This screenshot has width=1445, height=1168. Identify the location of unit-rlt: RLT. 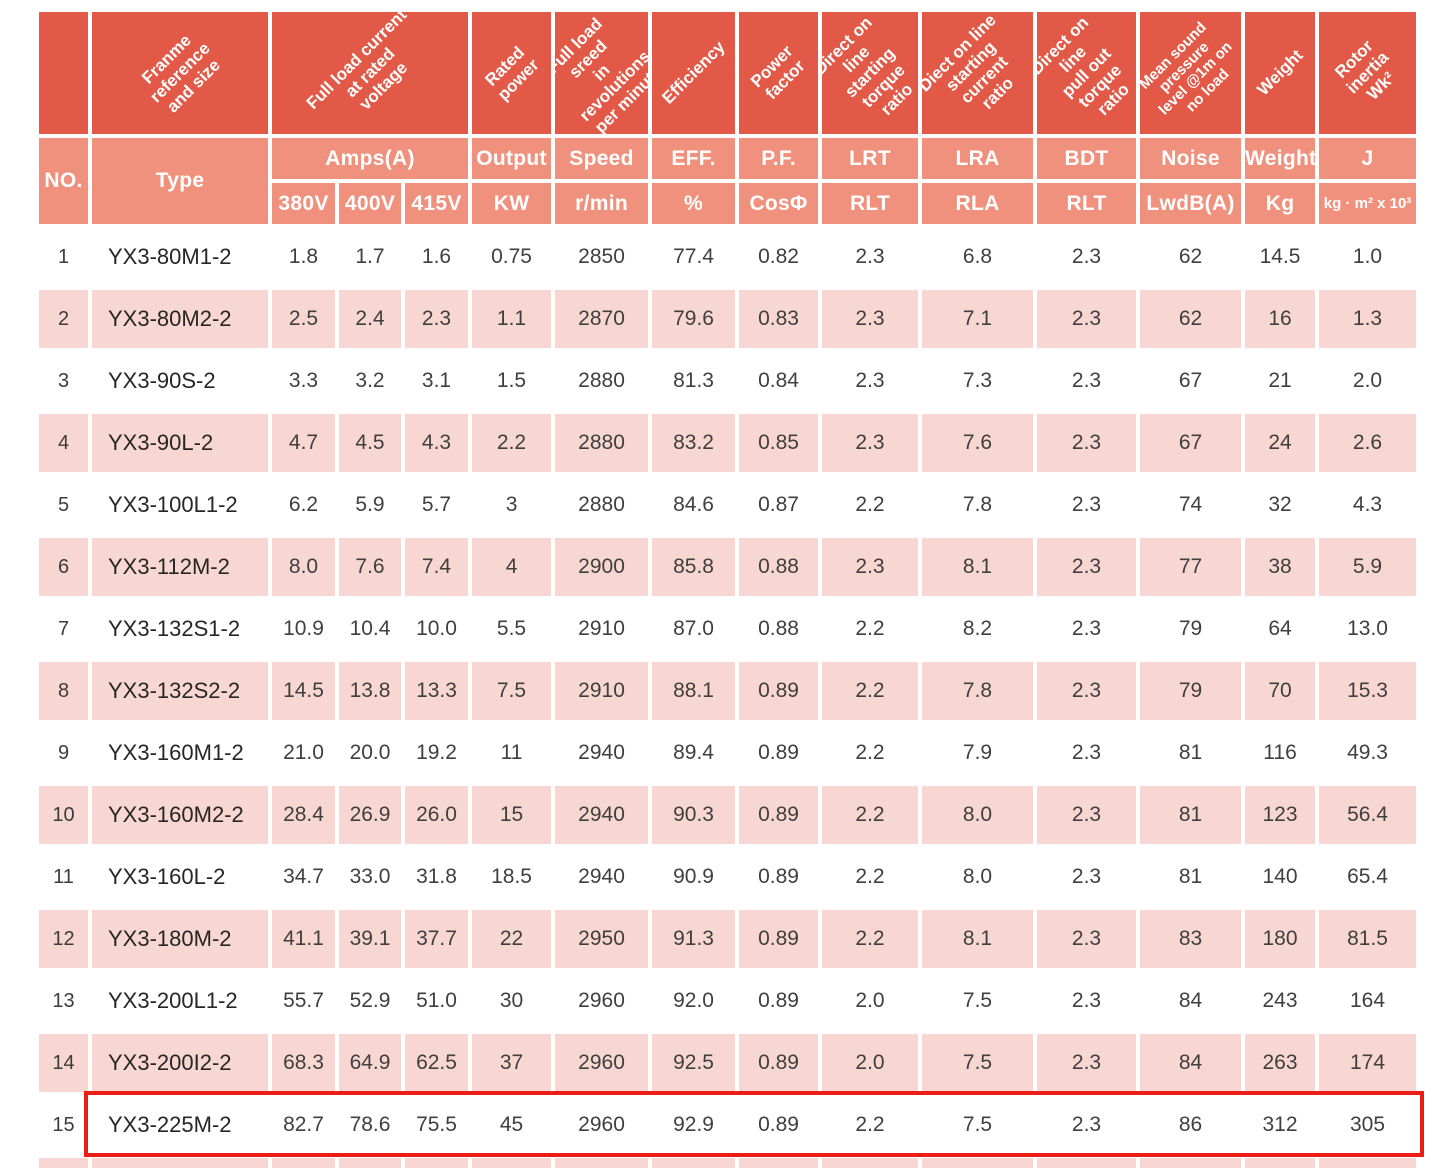
(870, 203).